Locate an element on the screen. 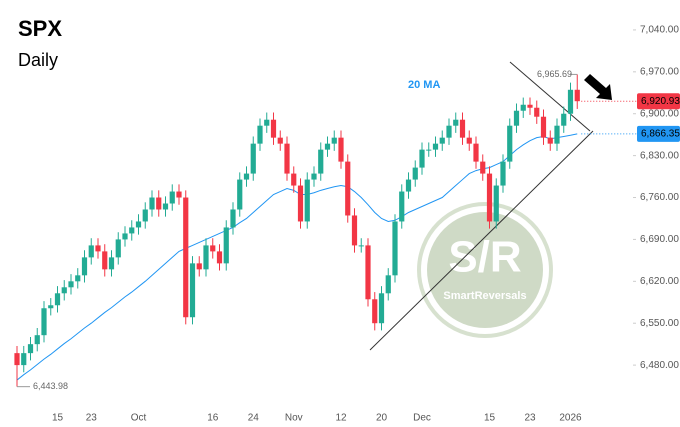 The width and height of the screenshot is (680, 427). y-tick-label: 6,970.00 is located at coordinates (659, 71).